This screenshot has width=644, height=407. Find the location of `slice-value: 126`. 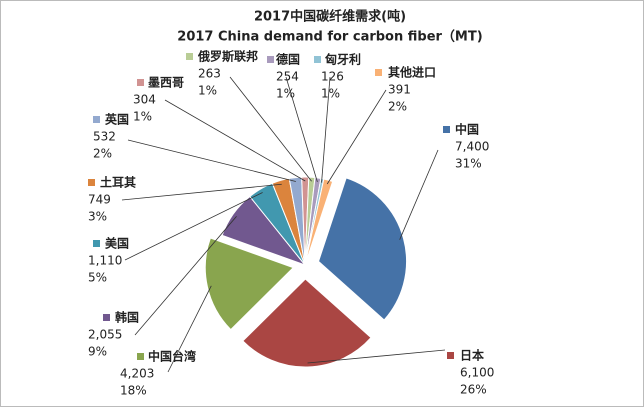

slice-value: 126 is located at coordinates (332, 77).